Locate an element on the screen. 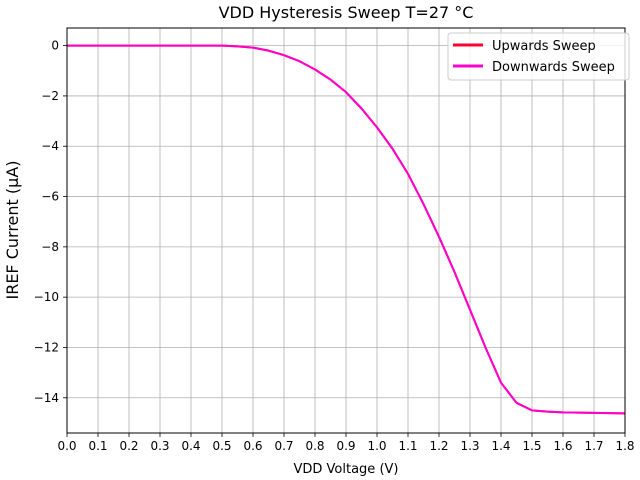 The width and height of the screenshot is (640, 480). y-tick-label: 0 is located at coordinates (55, 46).